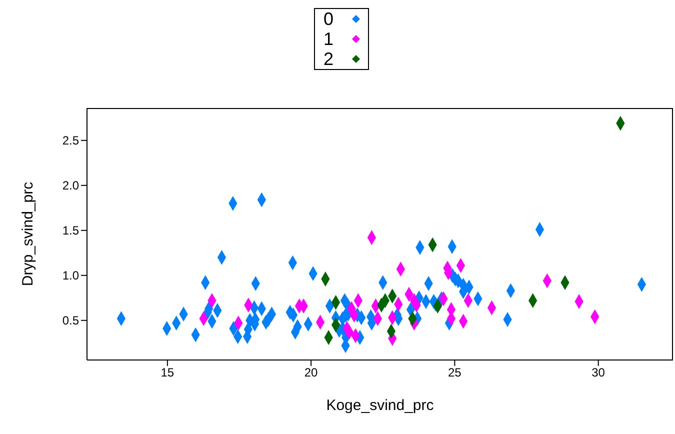 This screenshot has height=434, width=675. I want to click on y-tick-label: 1.0, so click(71, 275).